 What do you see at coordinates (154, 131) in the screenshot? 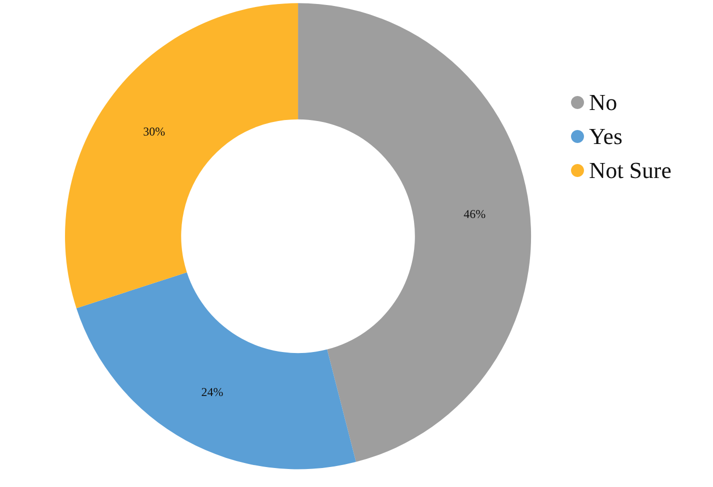
I see `data-label: 30%` at bounding box center [154, 131].